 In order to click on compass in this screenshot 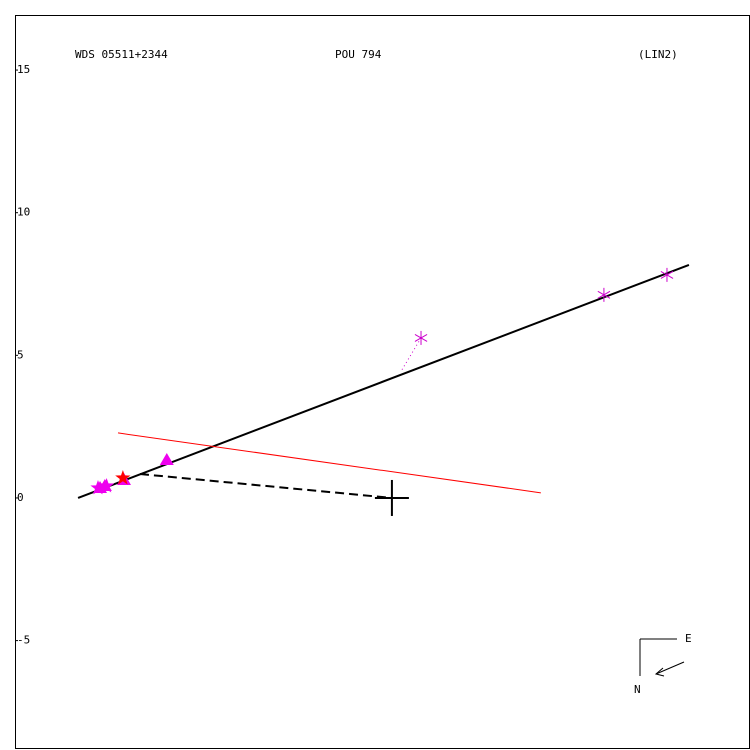, I will do `click(662, 657)`.